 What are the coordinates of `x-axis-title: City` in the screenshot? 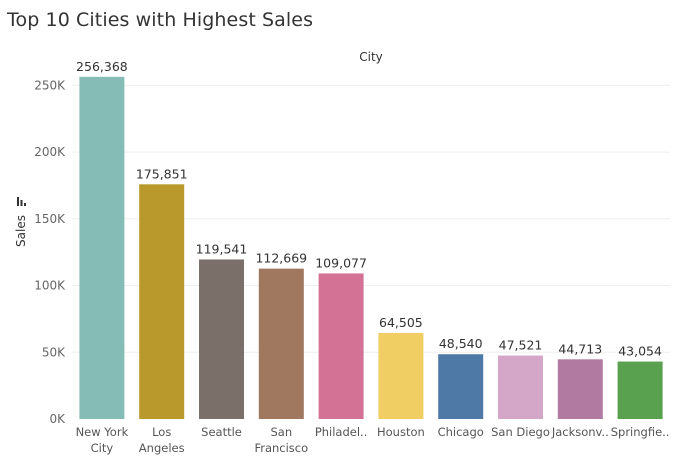 It's located at (371, 57).